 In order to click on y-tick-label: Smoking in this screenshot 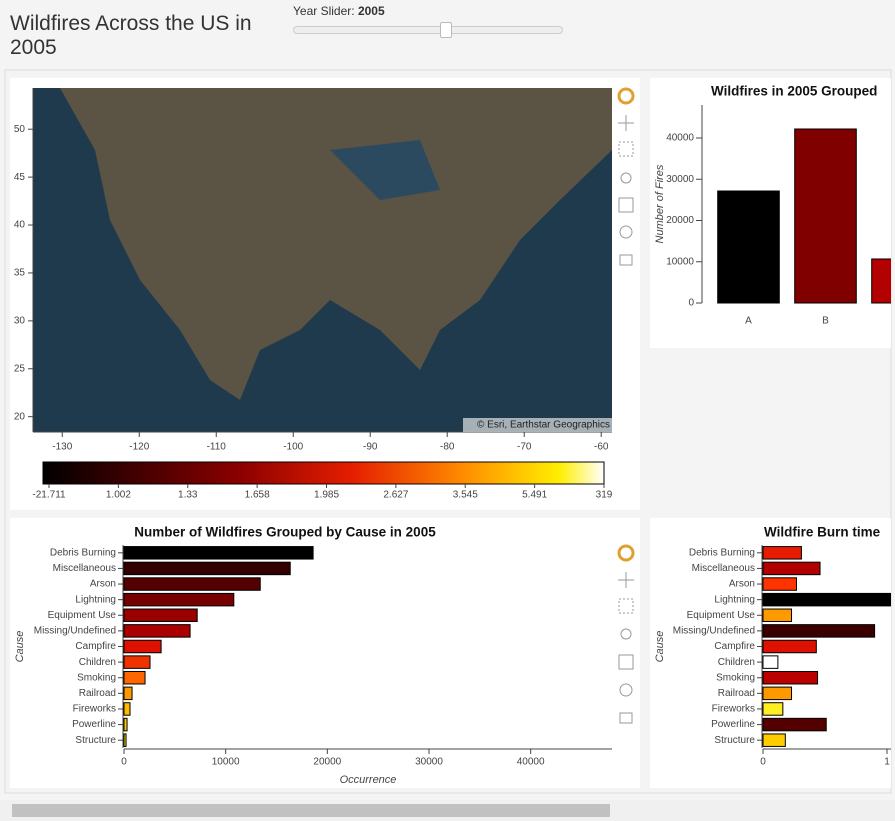, I will do `click(96, 677)`.